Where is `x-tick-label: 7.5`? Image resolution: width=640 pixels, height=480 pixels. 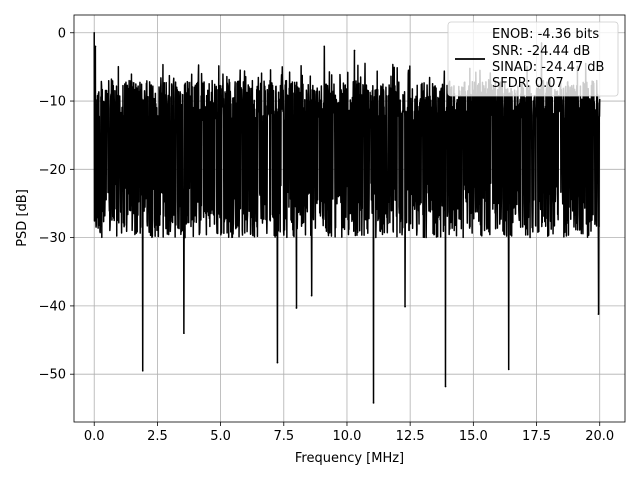 x-tick-label: 7.5 is located at coordinates (283, 436).